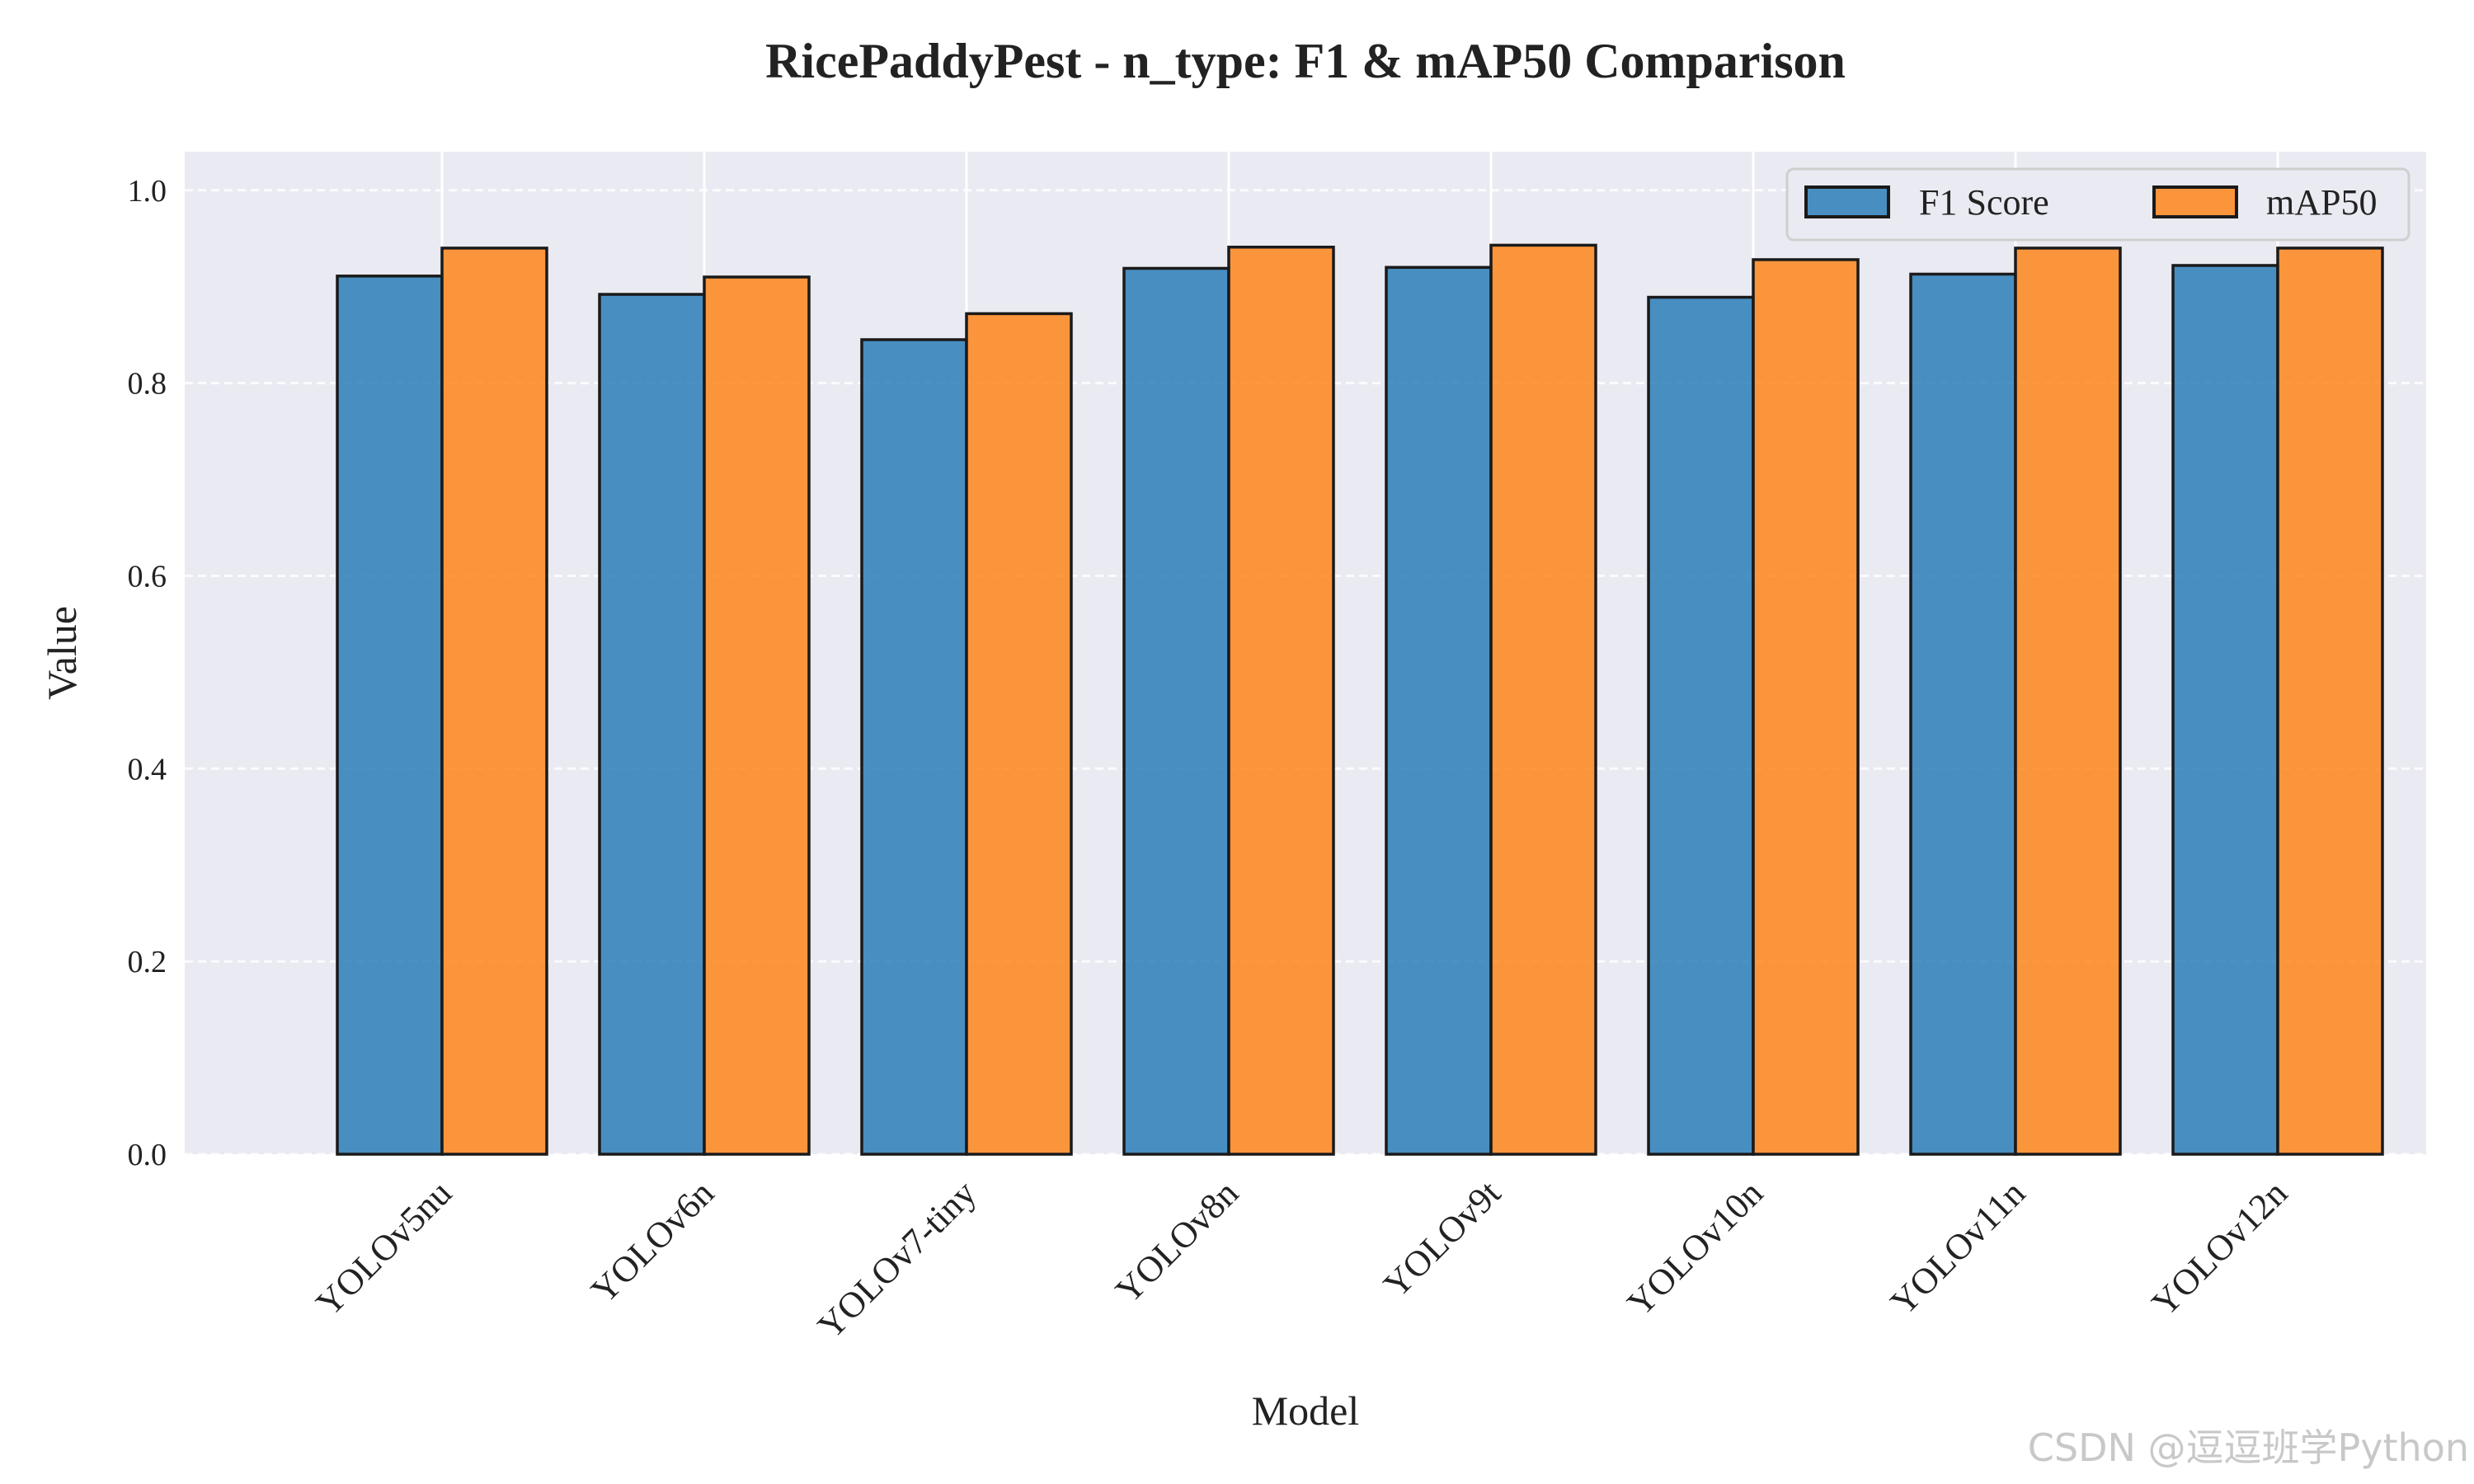 The width and height of the screenshot is (2474, 1484). What do you see at coordinates (1847, 202) in the screenshot?
I see `legend-swatch-f1` at bounding box center [1847, 202].